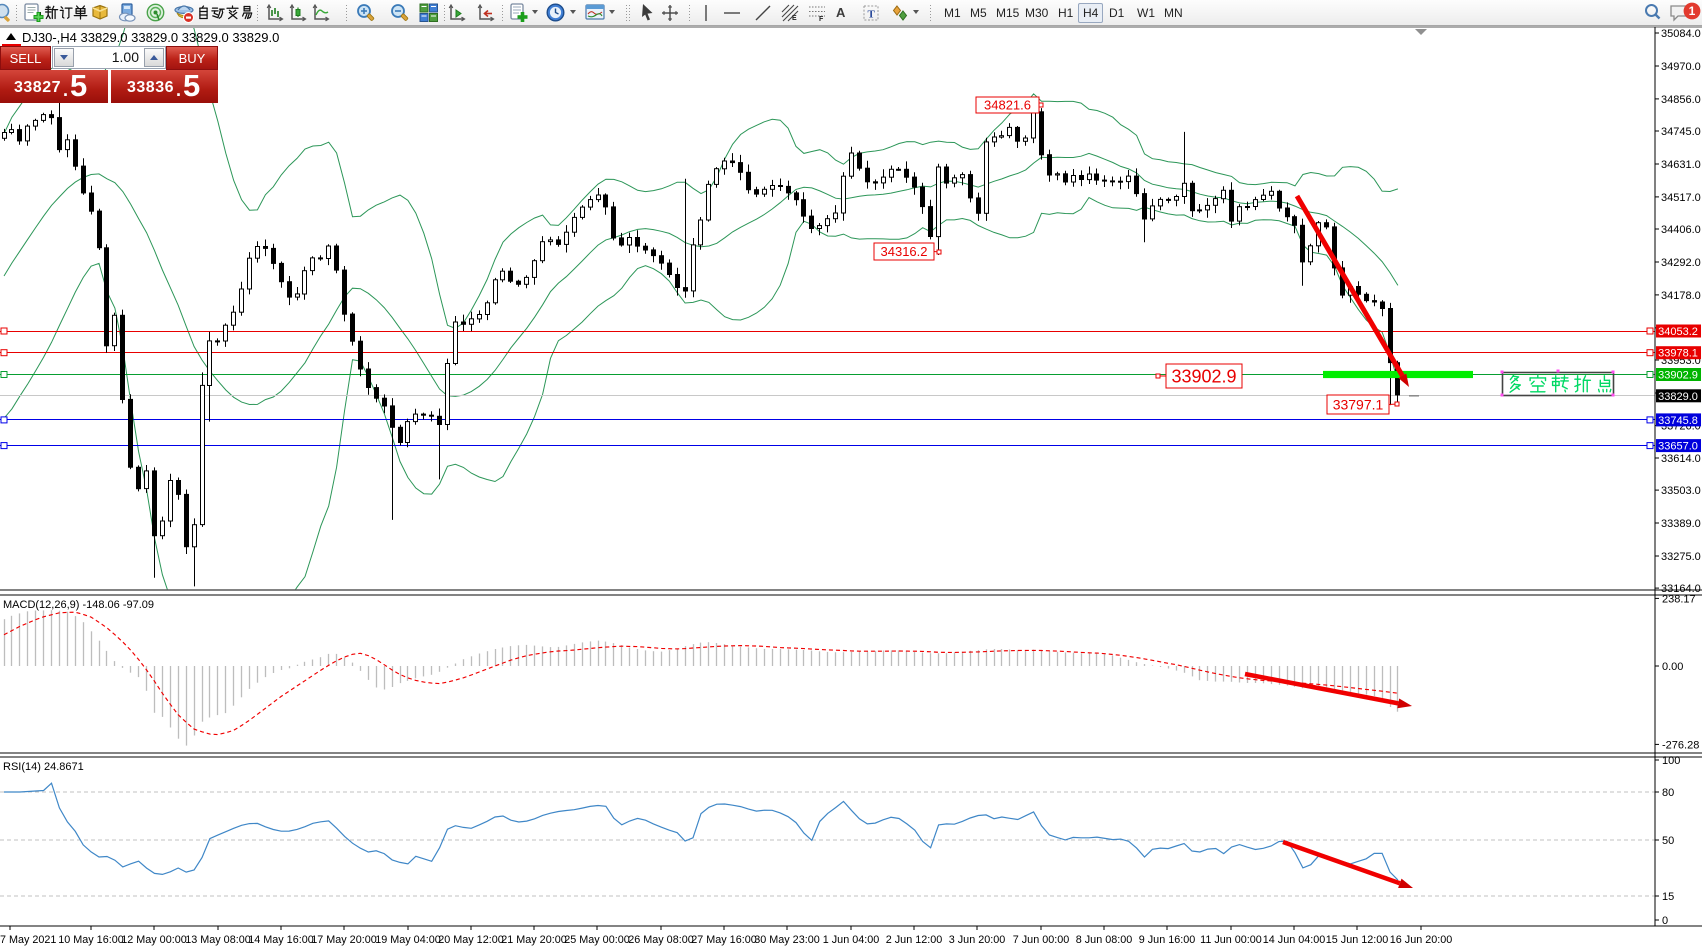  Describe the element at coordinates (1678, 397) in the screenshot. I see `svg-text: 33829.0` at that location.